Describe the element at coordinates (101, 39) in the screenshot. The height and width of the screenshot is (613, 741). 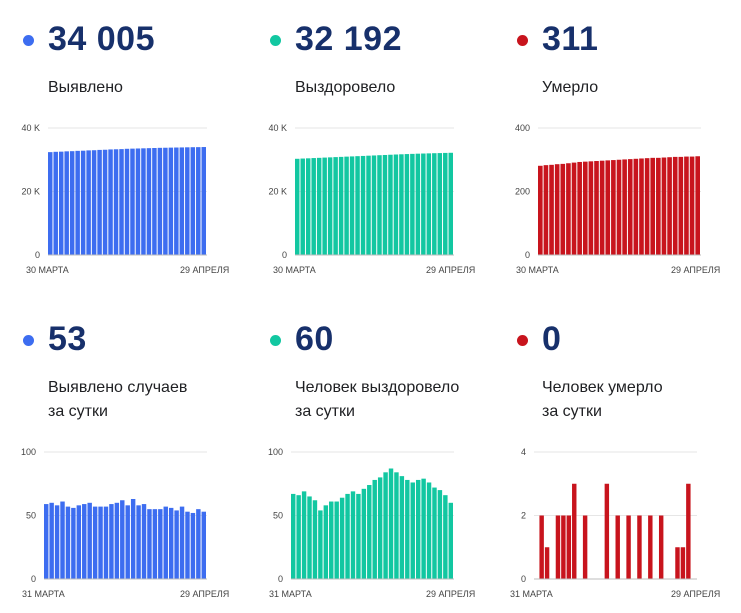
I see `total-cases-value: 34 005` at that location.